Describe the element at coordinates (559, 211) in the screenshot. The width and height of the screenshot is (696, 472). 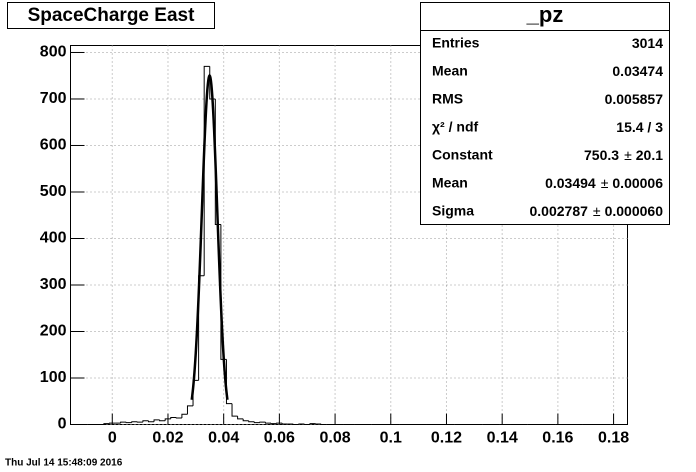
I see `stats-number: 0.002787` at that location.